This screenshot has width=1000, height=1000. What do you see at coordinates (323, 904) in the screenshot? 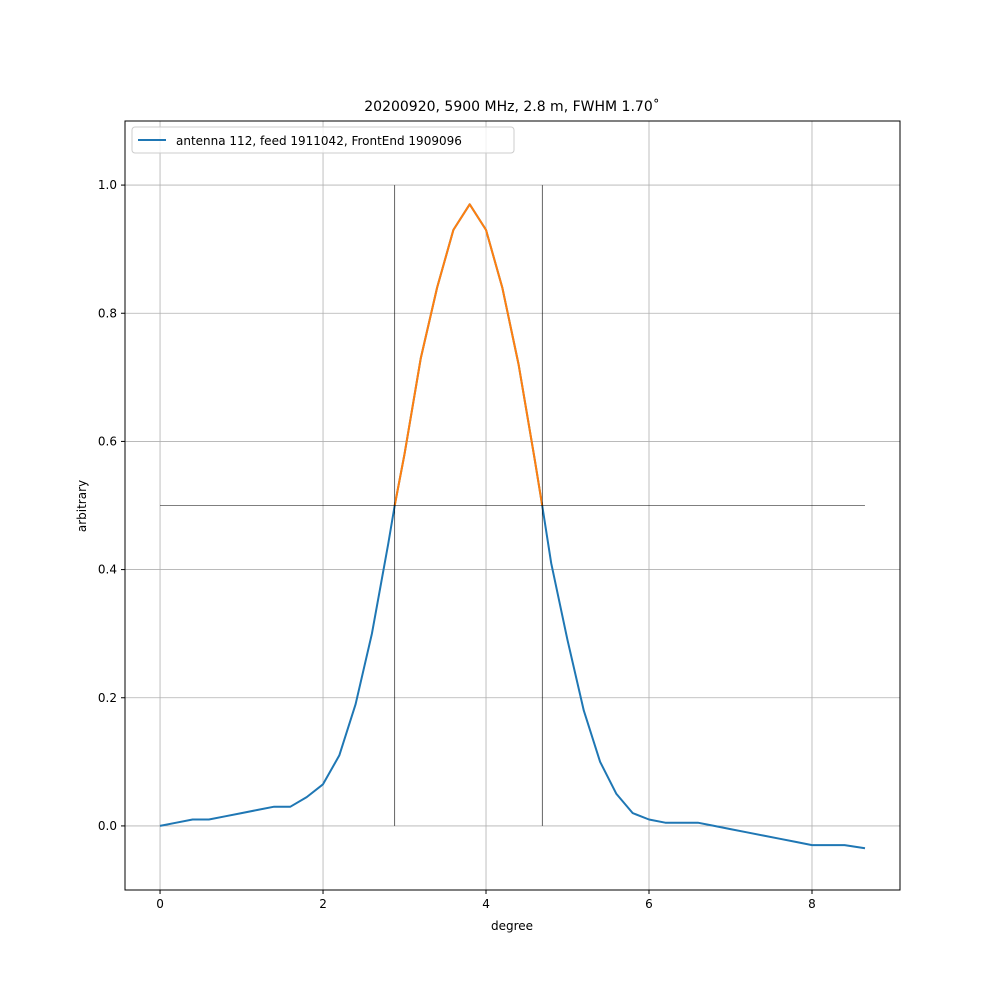
I see `x-tick-label: 2` at bounding box center [323, 904].